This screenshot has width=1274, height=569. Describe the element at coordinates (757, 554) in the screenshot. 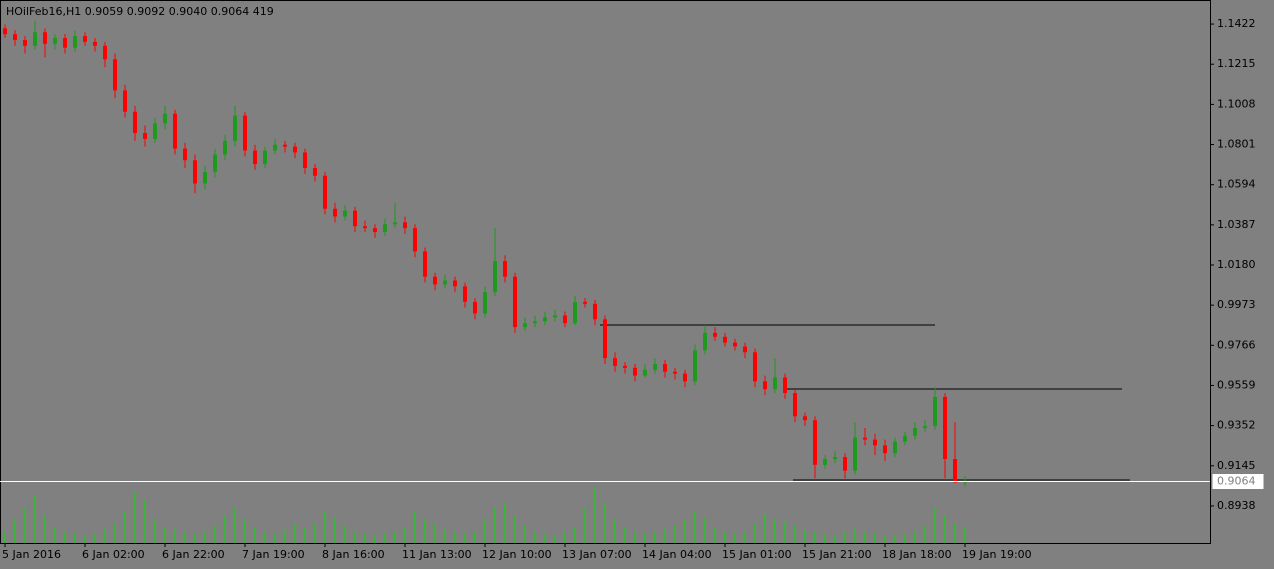

I see `x-tick-label: 15 Jan 01:00` at that location.